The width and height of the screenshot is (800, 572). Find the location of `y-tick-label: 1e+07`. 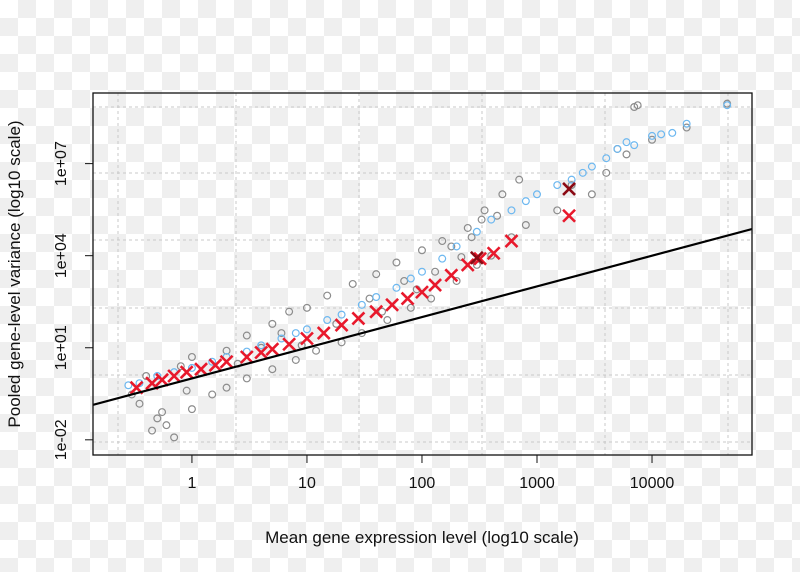

y-tick-label: 1e+07 is located at coordinates (61, 163).